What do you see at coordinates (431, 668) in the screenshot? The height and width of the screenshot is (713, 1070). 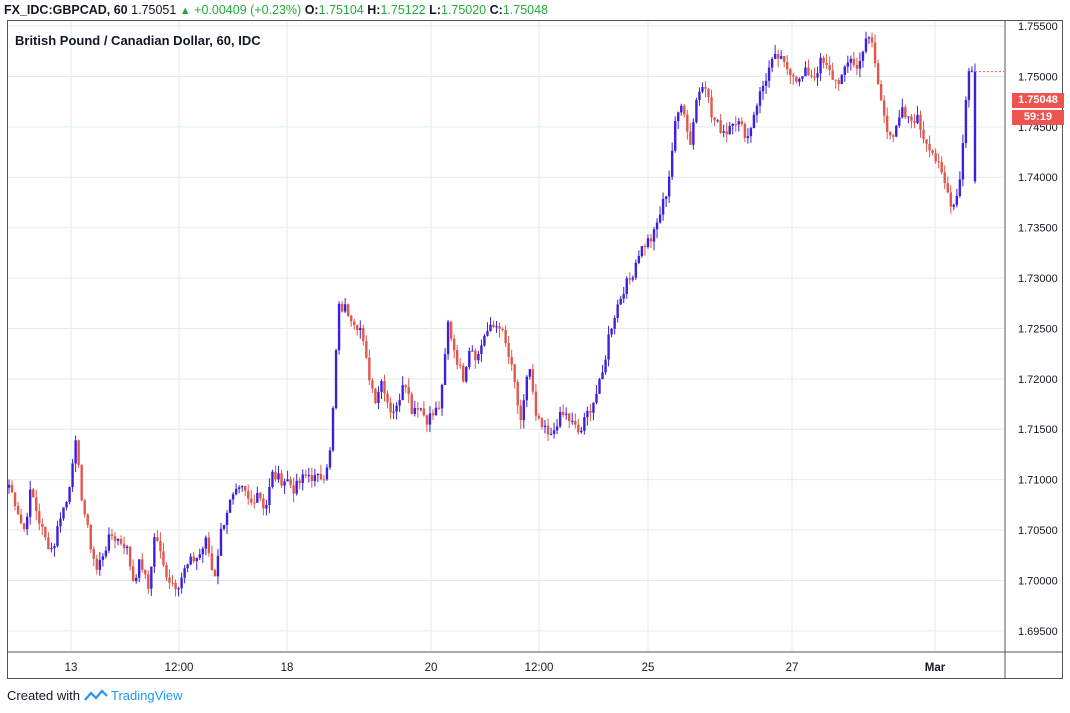 I see `x-tick-label: 20` at bounding box center [431, 668].